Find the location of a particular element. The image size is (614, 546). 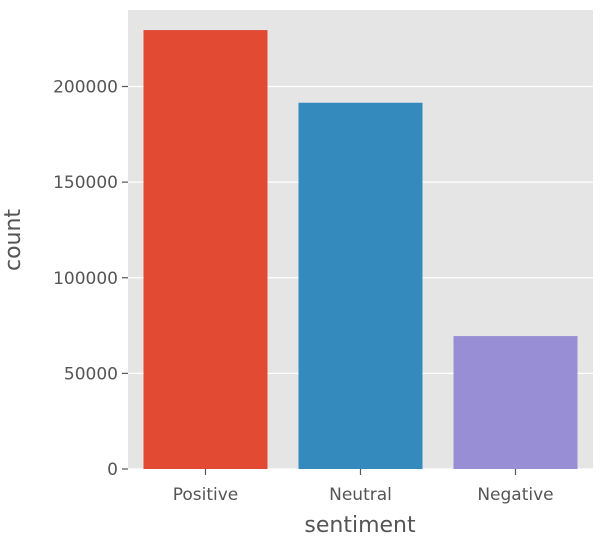

y-tick-label: 50000 is located at coordinates (91, 374).